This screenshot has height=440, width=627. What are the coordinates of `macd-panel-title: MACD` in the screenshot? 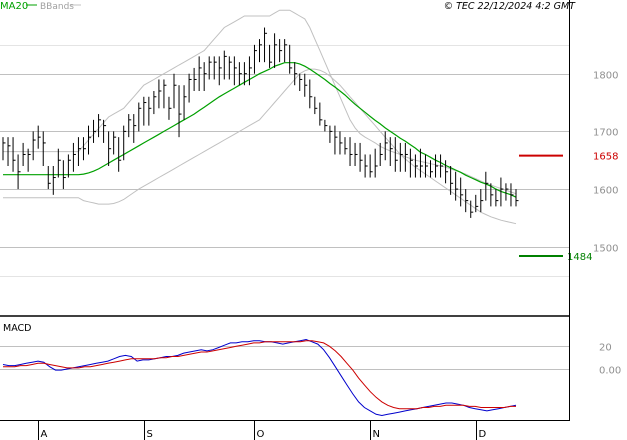 It's located at (17, 328).